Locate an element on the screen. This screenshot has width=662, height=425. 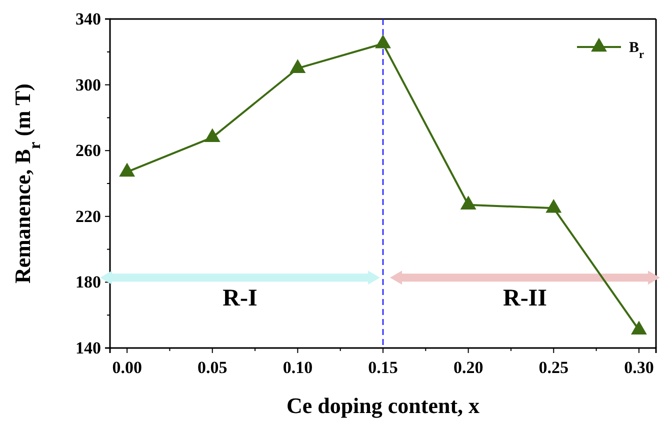
x-tick-label: 0.00 is located at coordinates (127, 368).